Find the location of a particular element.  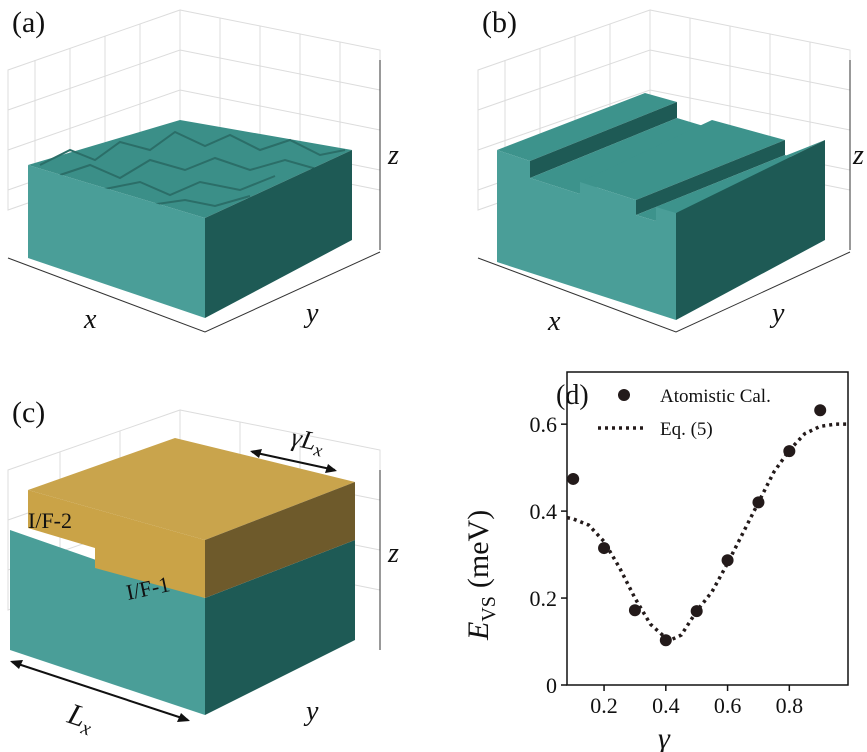

unit: (meV) is located at coordinates (478, 549).